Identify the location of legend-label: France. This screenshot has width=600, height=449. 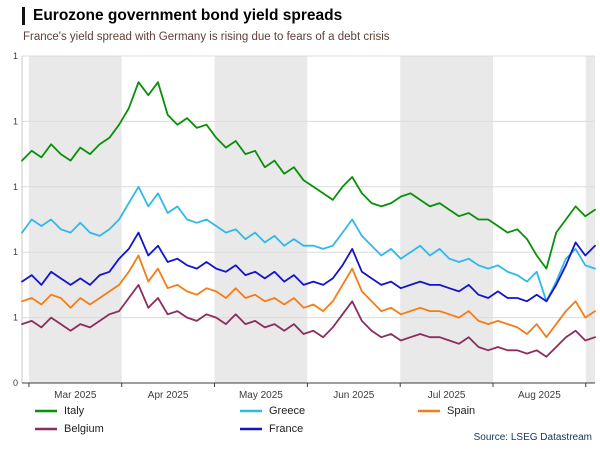
(286, 429).